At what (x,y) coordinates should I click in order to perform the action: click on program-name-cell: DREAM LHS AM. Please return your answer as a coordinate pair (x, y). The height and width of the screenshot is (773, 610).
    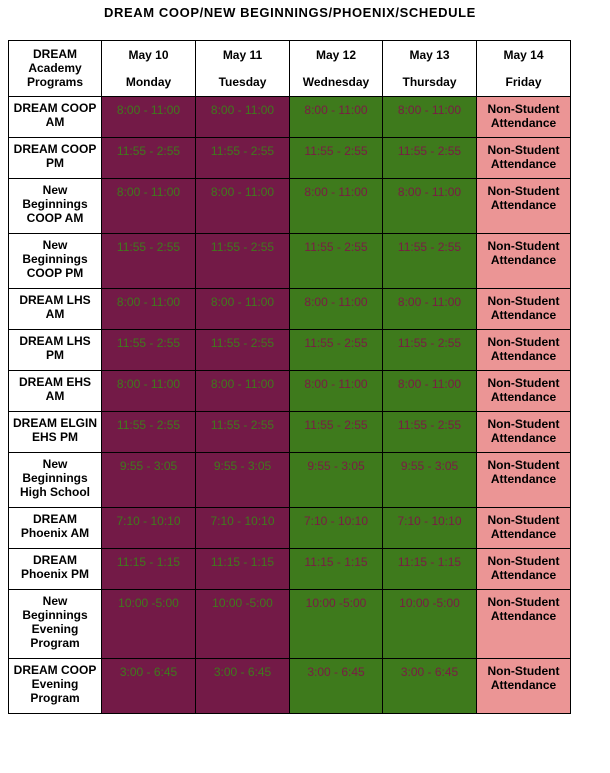
    Looking at the image, I should click on (55, 309).